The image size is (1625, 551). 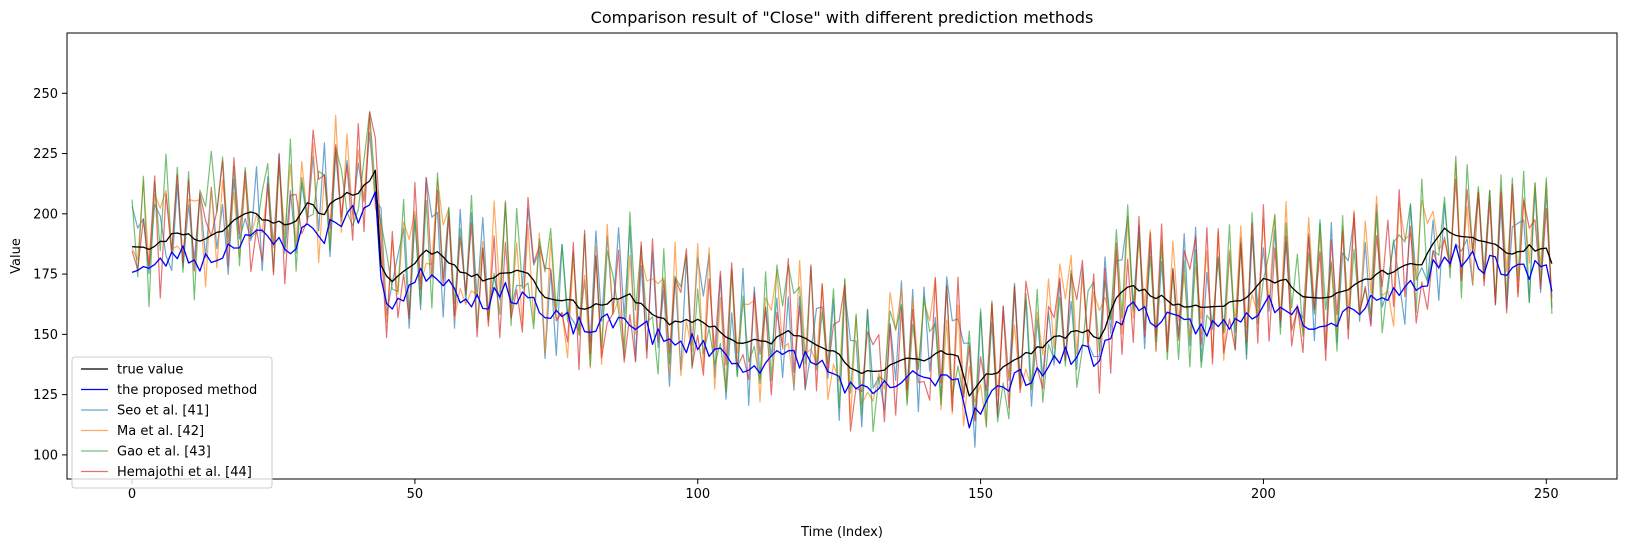 I want to click on legend-box, so click(x=172, y=422).